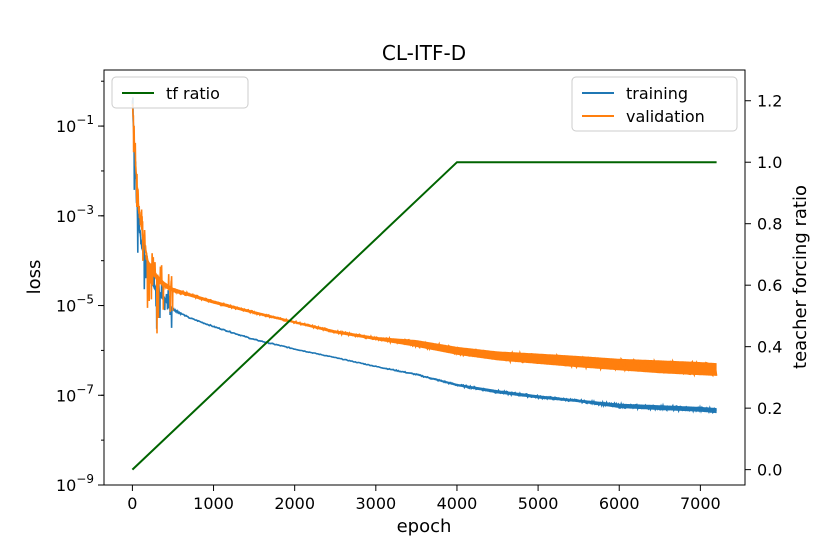 This screenshot has width=830, height=554. What do you see at coordinates (424, 526) in the screenshot?
I see `x-axis-label: epoch` at bounding box center [424, 526].